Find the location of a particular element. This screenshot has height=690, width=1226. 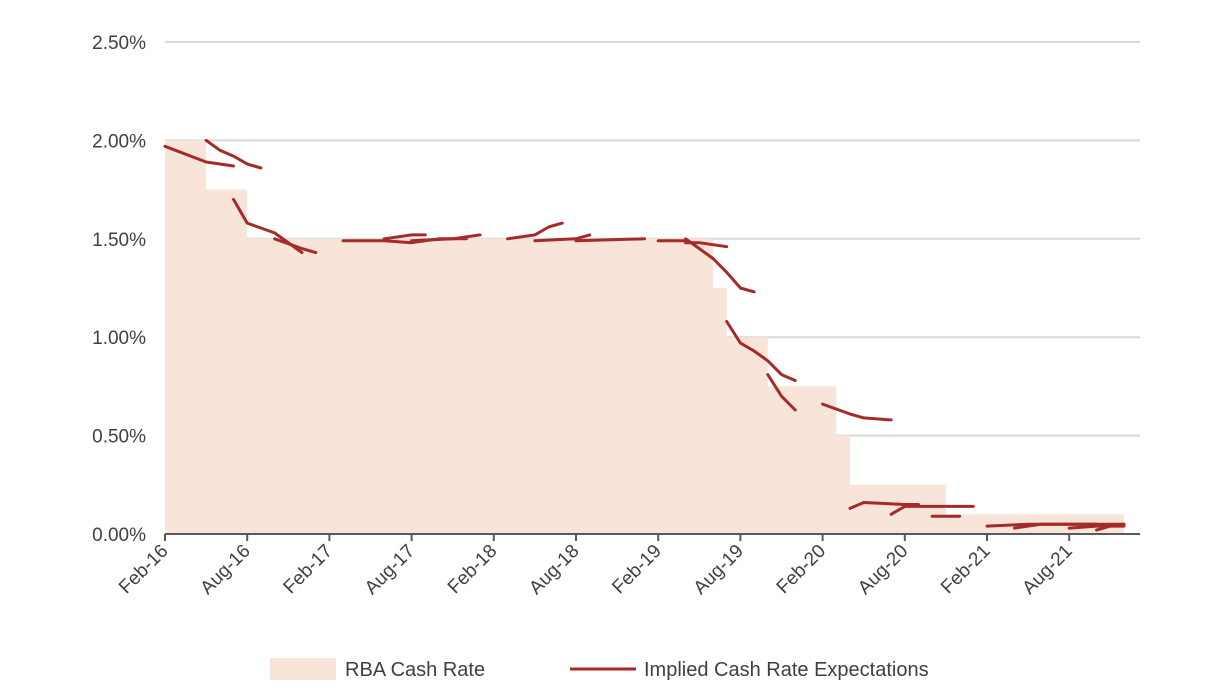

y-tick-label: 0.00% is located at coordinates (119, 535).